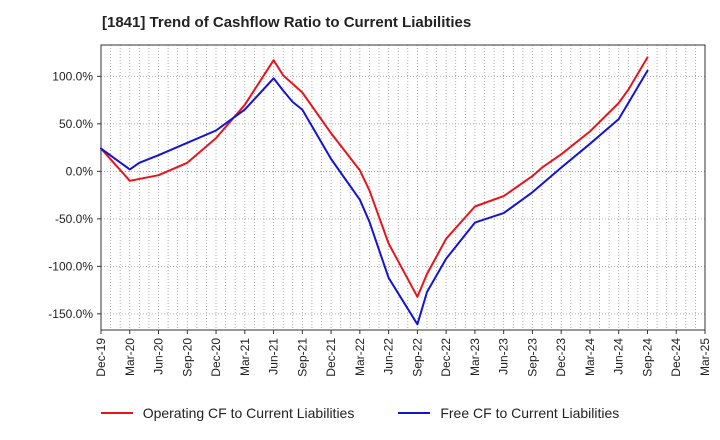 The image size is (720, 440). I want to click on x-tick-label: Dec-21, so click(331, 357).